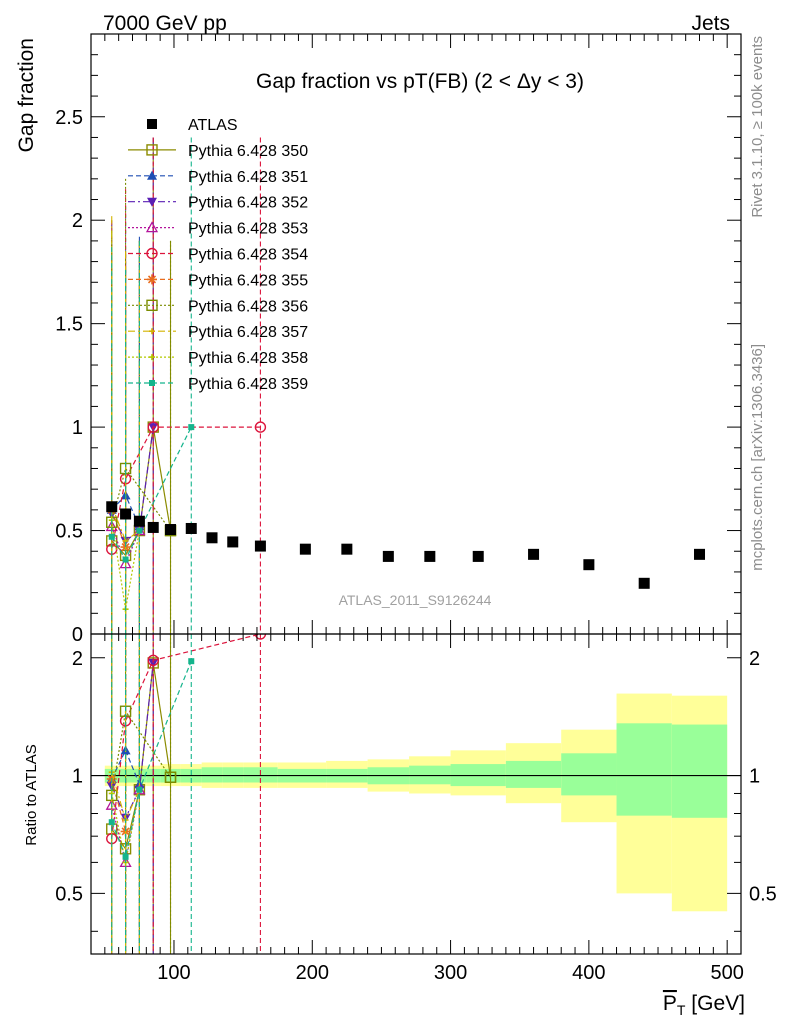 This screenshot has height=1024, width=786. I want to click on legend-entry: ATLAS, so click(192, 125).